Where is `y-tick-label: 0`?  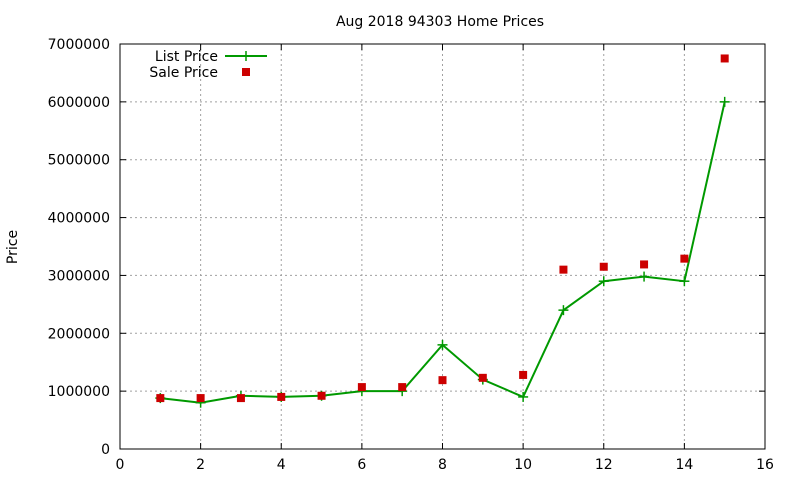
y-tick-label: 0 is located at coordinates (105, 450).